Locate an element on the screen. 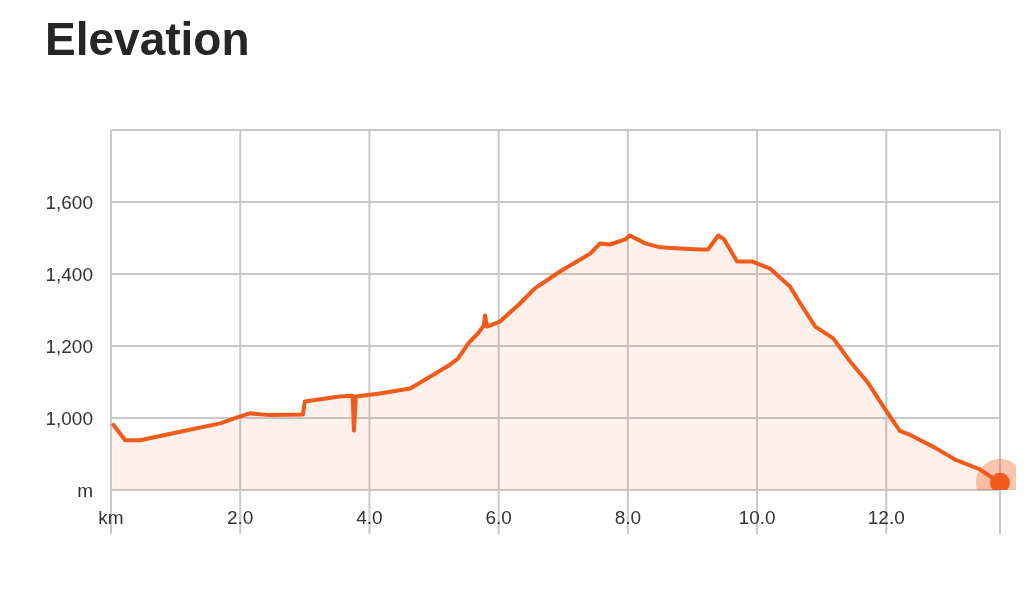 Image resolution: width=1024 pixels, height=611 pixels. x-tick-label: 2.0 is located at coordinates (240, 517).